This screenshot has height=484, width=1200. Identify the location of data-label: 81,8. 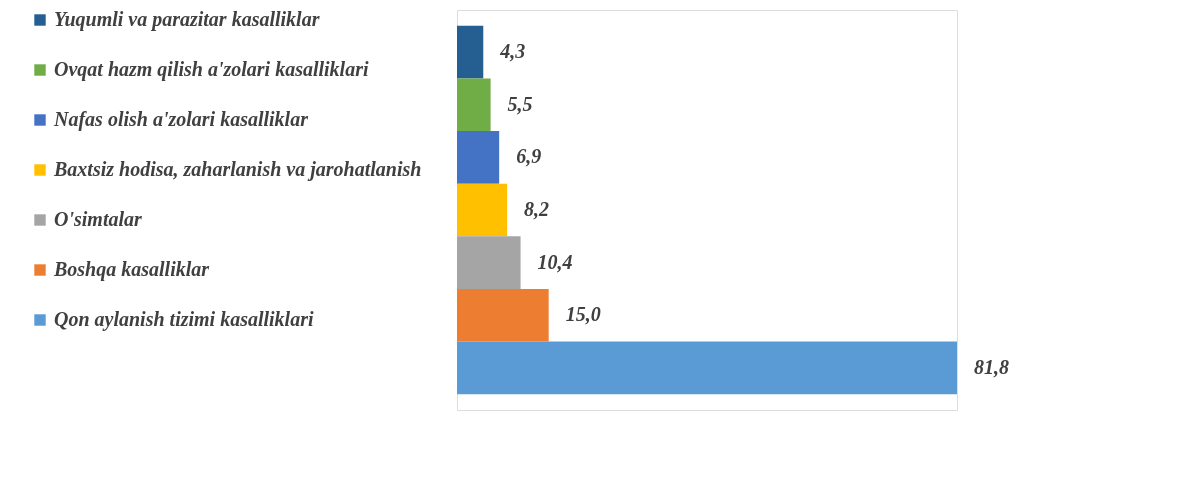
(991, 366).